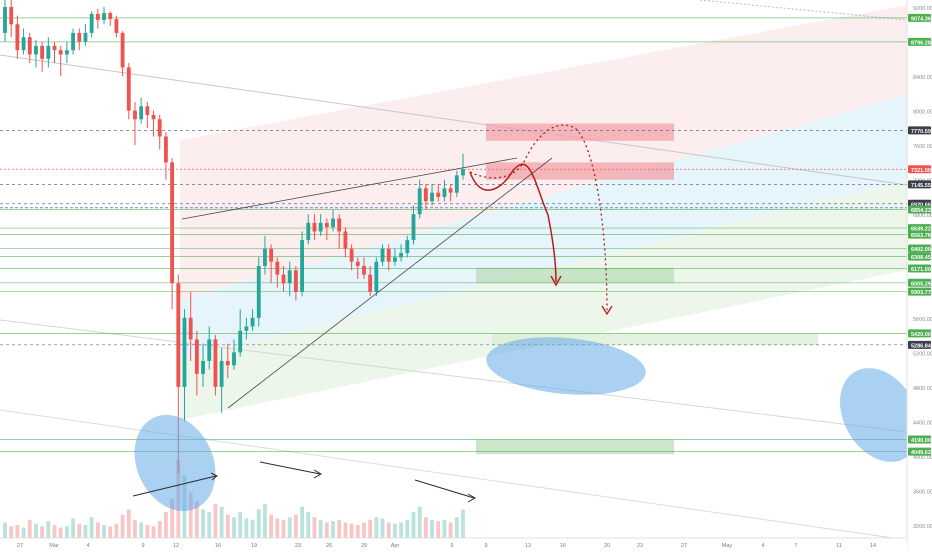 This screenshot has width=932, height=555. I want to click on price-label: 7770.59, so click(921, 132).